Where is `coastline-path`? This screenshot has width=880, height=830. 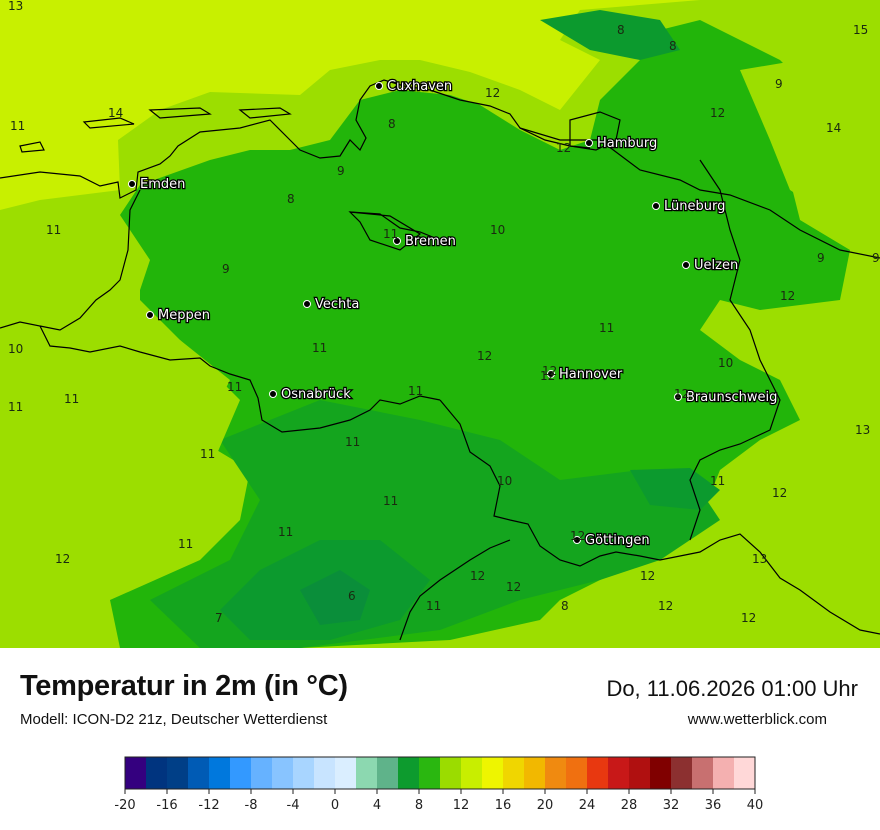
coastline-path is located at coordinates (295, 139).